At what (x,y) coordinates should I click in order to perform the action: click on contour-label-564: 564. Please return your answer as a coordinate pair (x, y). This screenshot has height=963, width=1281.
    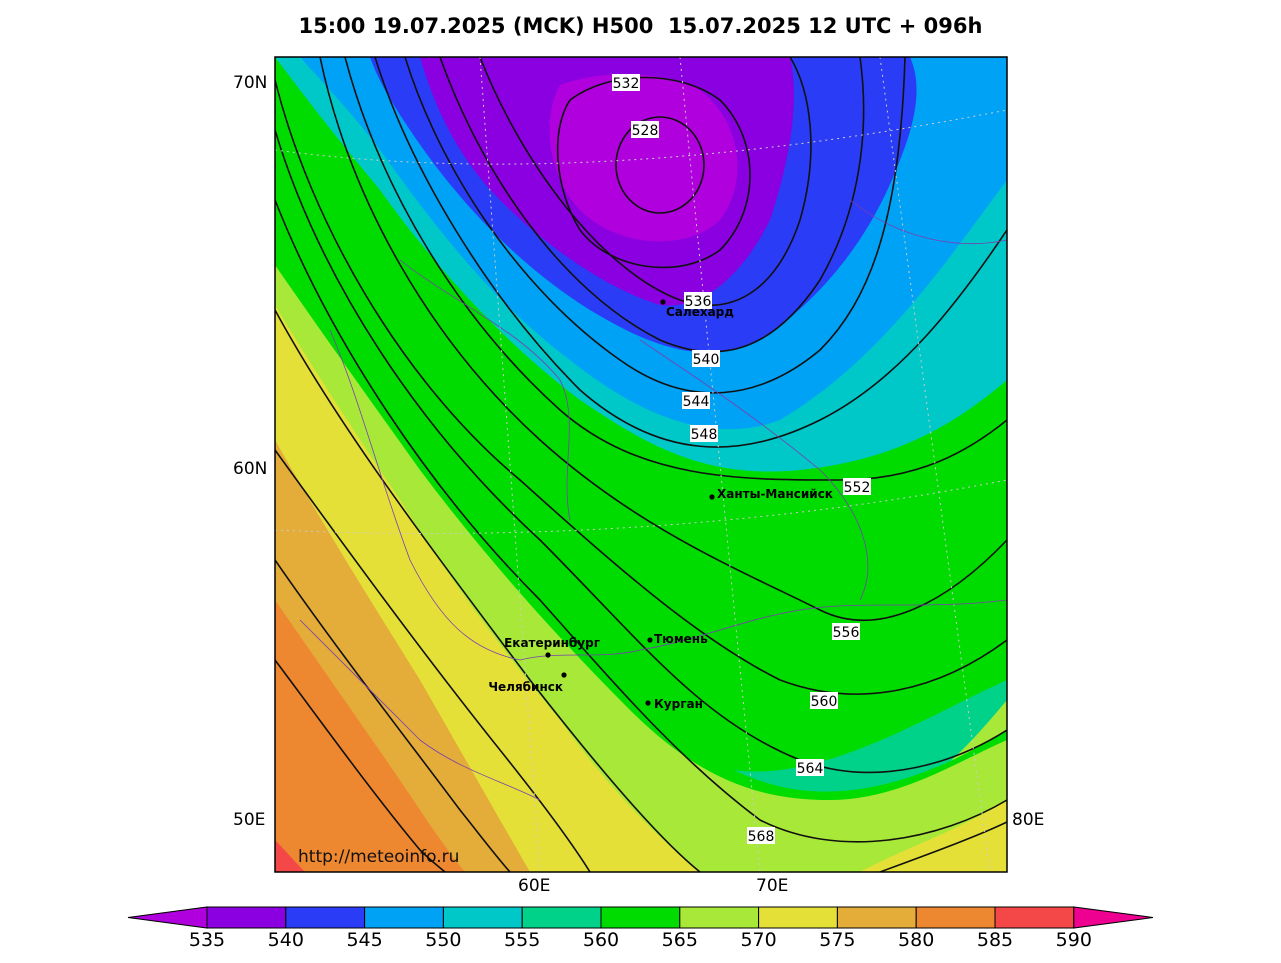
    Looking at the image, I should click on (810, 768).